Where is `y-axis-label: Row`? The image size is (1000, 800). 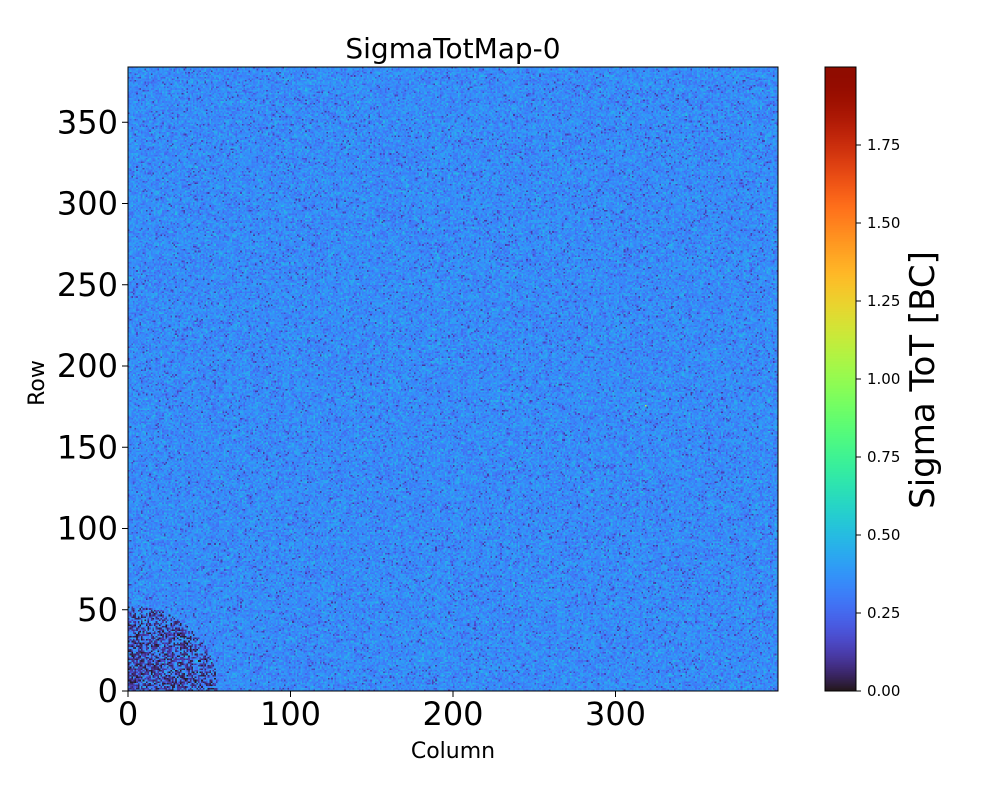
y-axis-label: Row is located at coordinates (37, 383).